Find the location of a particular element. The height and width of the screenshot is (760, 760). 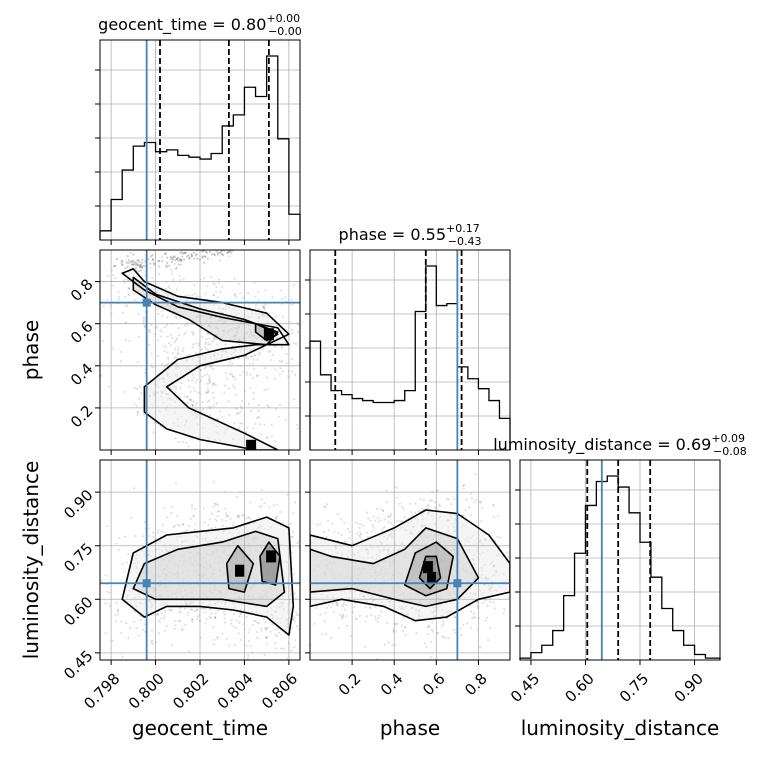

geocent-x-xtick-label: 0.802 is located at coordinates (190, 691).